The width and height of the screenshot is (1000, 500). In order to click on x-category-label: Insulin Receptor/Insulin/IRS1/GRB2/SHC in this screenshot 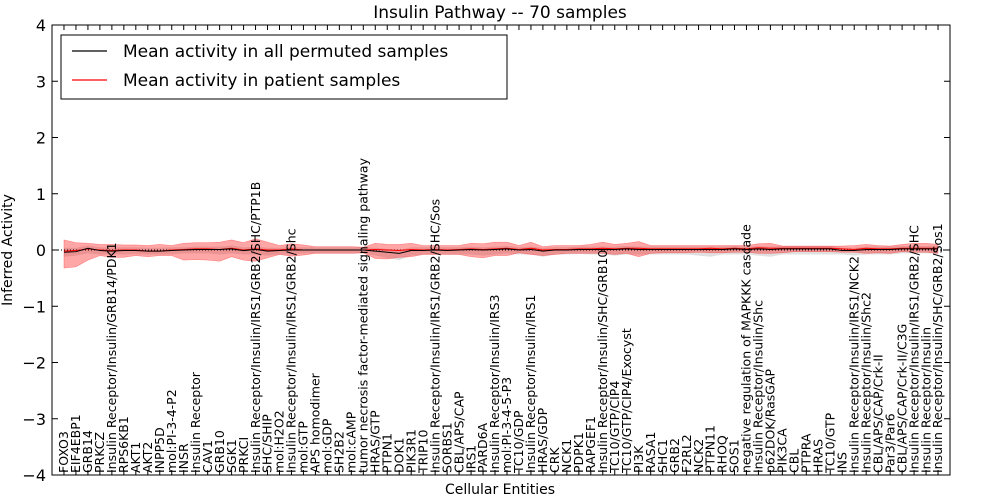, I will do `click(913, 349)`.